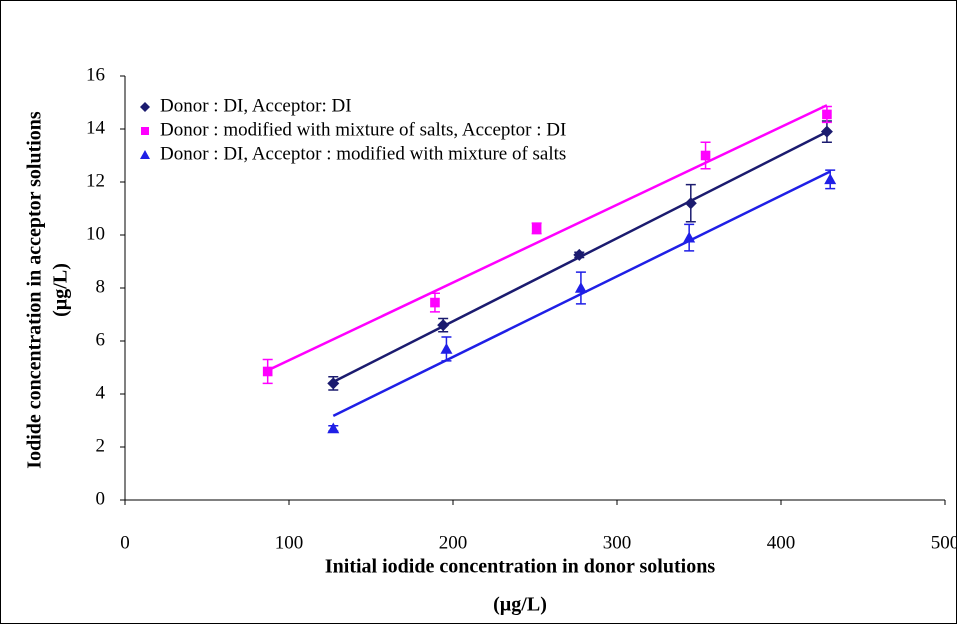  Describe the element at coordinates (101, 286) in the screenshot. I see `y-tick-label: 8` at that location.